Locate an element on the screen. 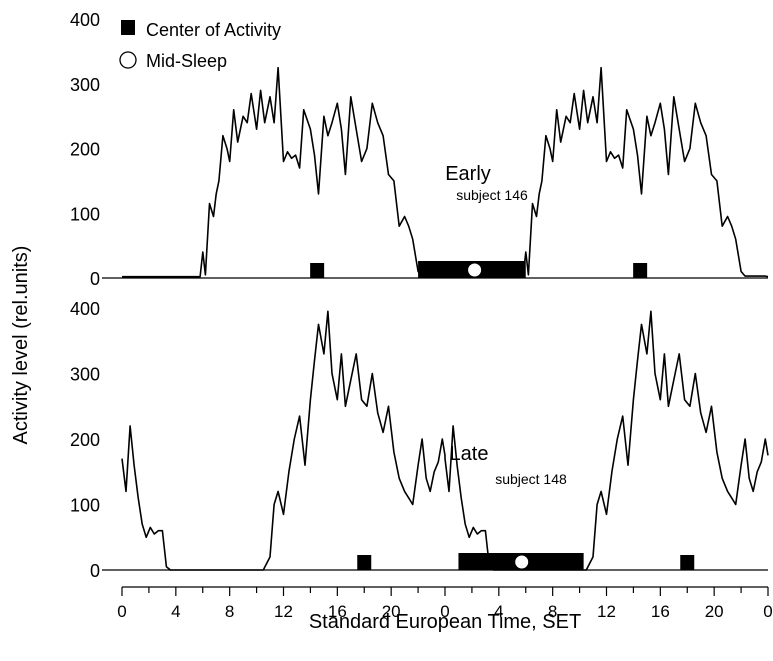  y-axis-title: Activity level (rel.units) is located at coordinates (21, 345).